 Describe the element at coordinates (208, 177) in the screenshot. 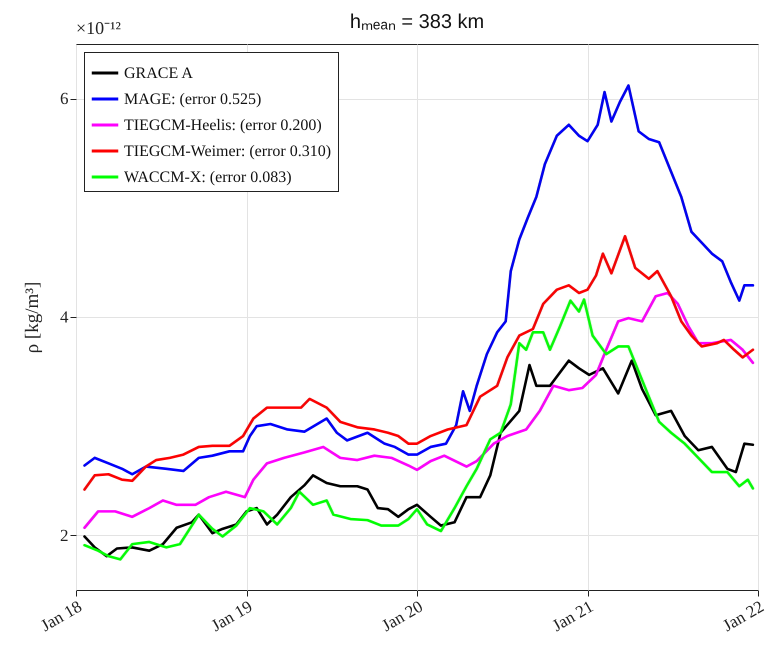

I see `legend-label: WACCM-X: (error 0.083)` at that location.